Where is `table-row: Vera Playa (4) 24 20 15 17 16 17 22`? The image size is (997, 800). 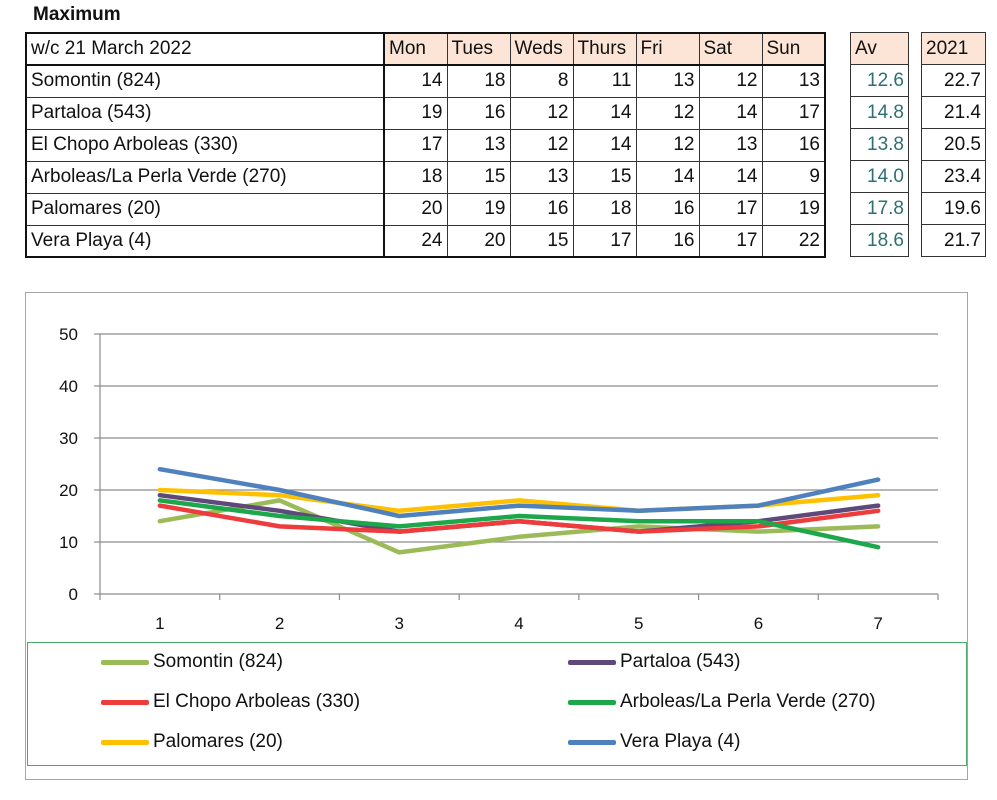 table-row: Vera Playa (4) 24 20 15 17 16 17 22 is located at coordinates (425, 241).